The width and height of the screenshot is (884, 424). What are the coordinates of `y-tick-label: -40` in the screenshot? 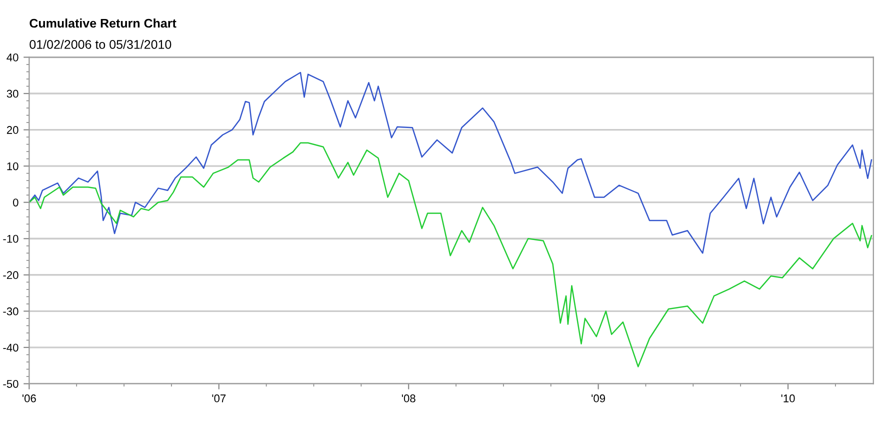 It's located at (10, 348).